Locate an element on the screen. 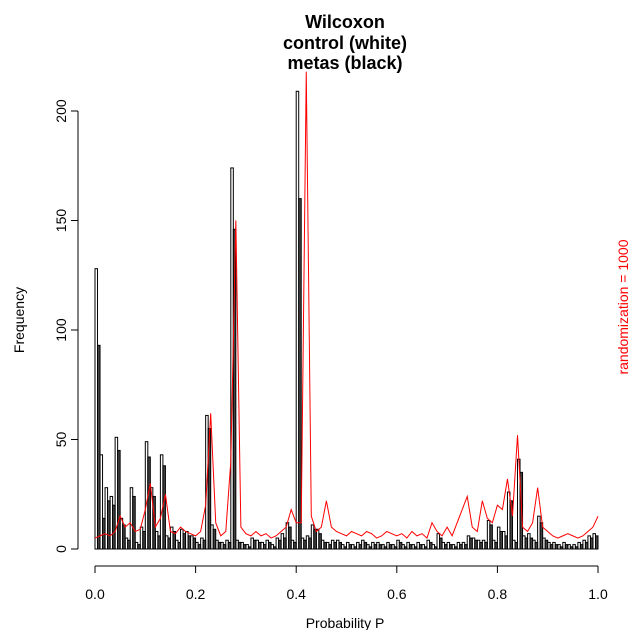 The width and height of the screenshot is (635, 630). chart-title-line-1: Wilcoxon is located at coordinates (345, 22).